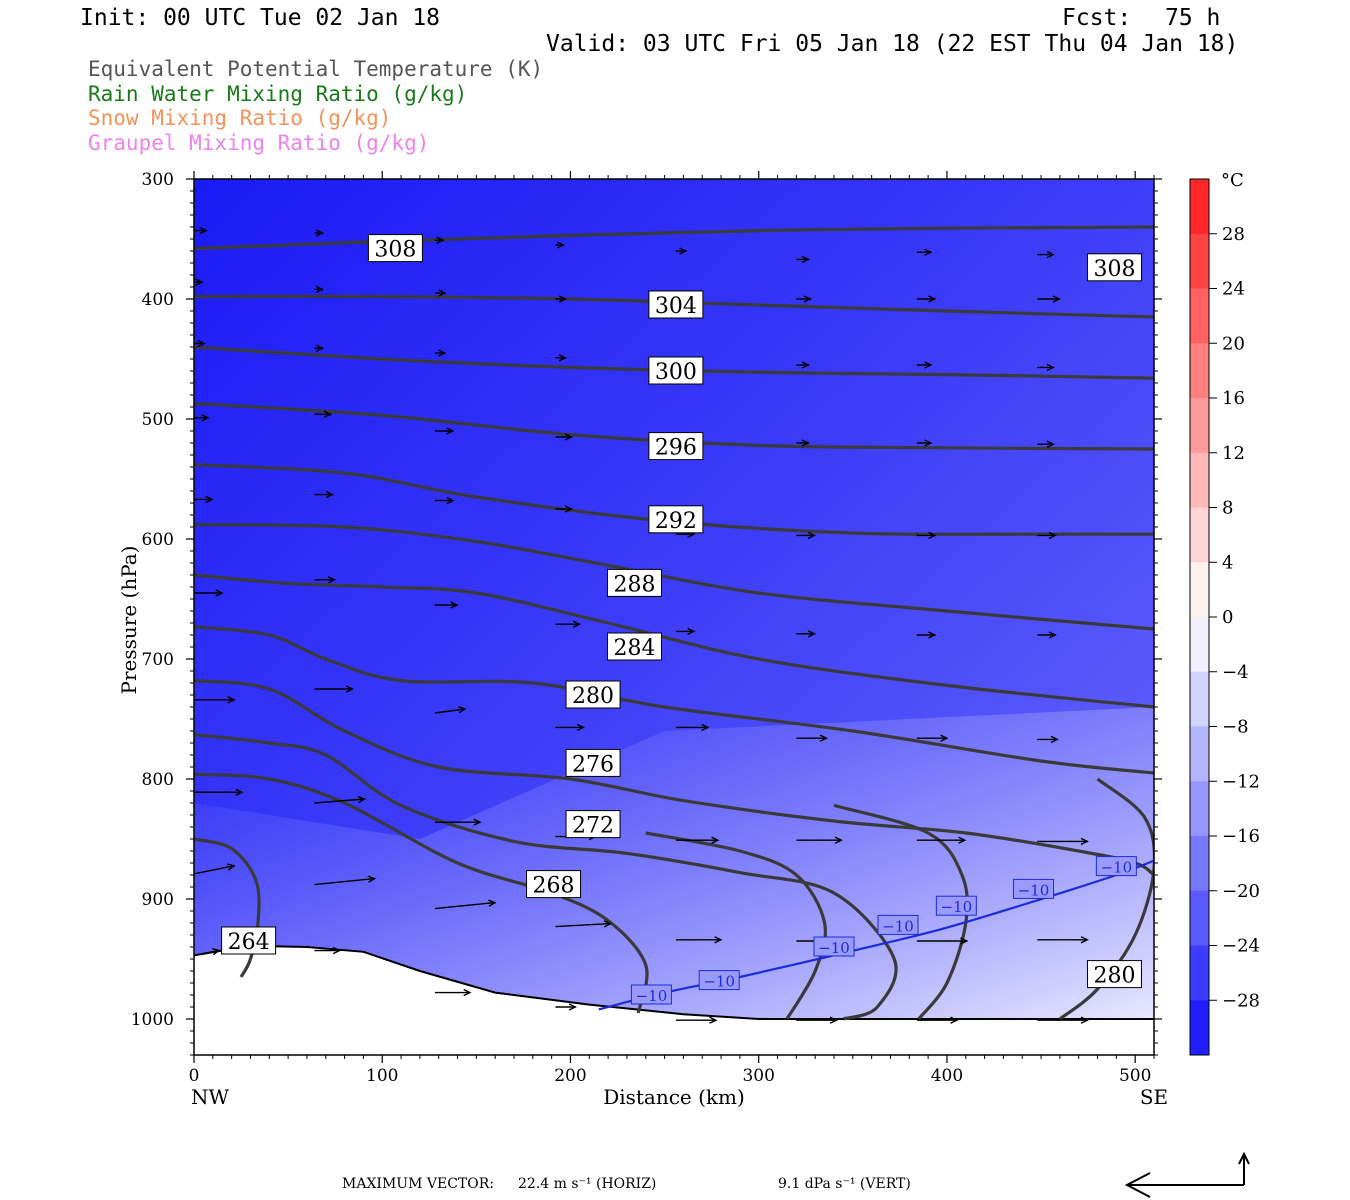  Describe the element at coordinates (1241, 781) in the screenshot. I see `colorbar-label: −12` at that location.